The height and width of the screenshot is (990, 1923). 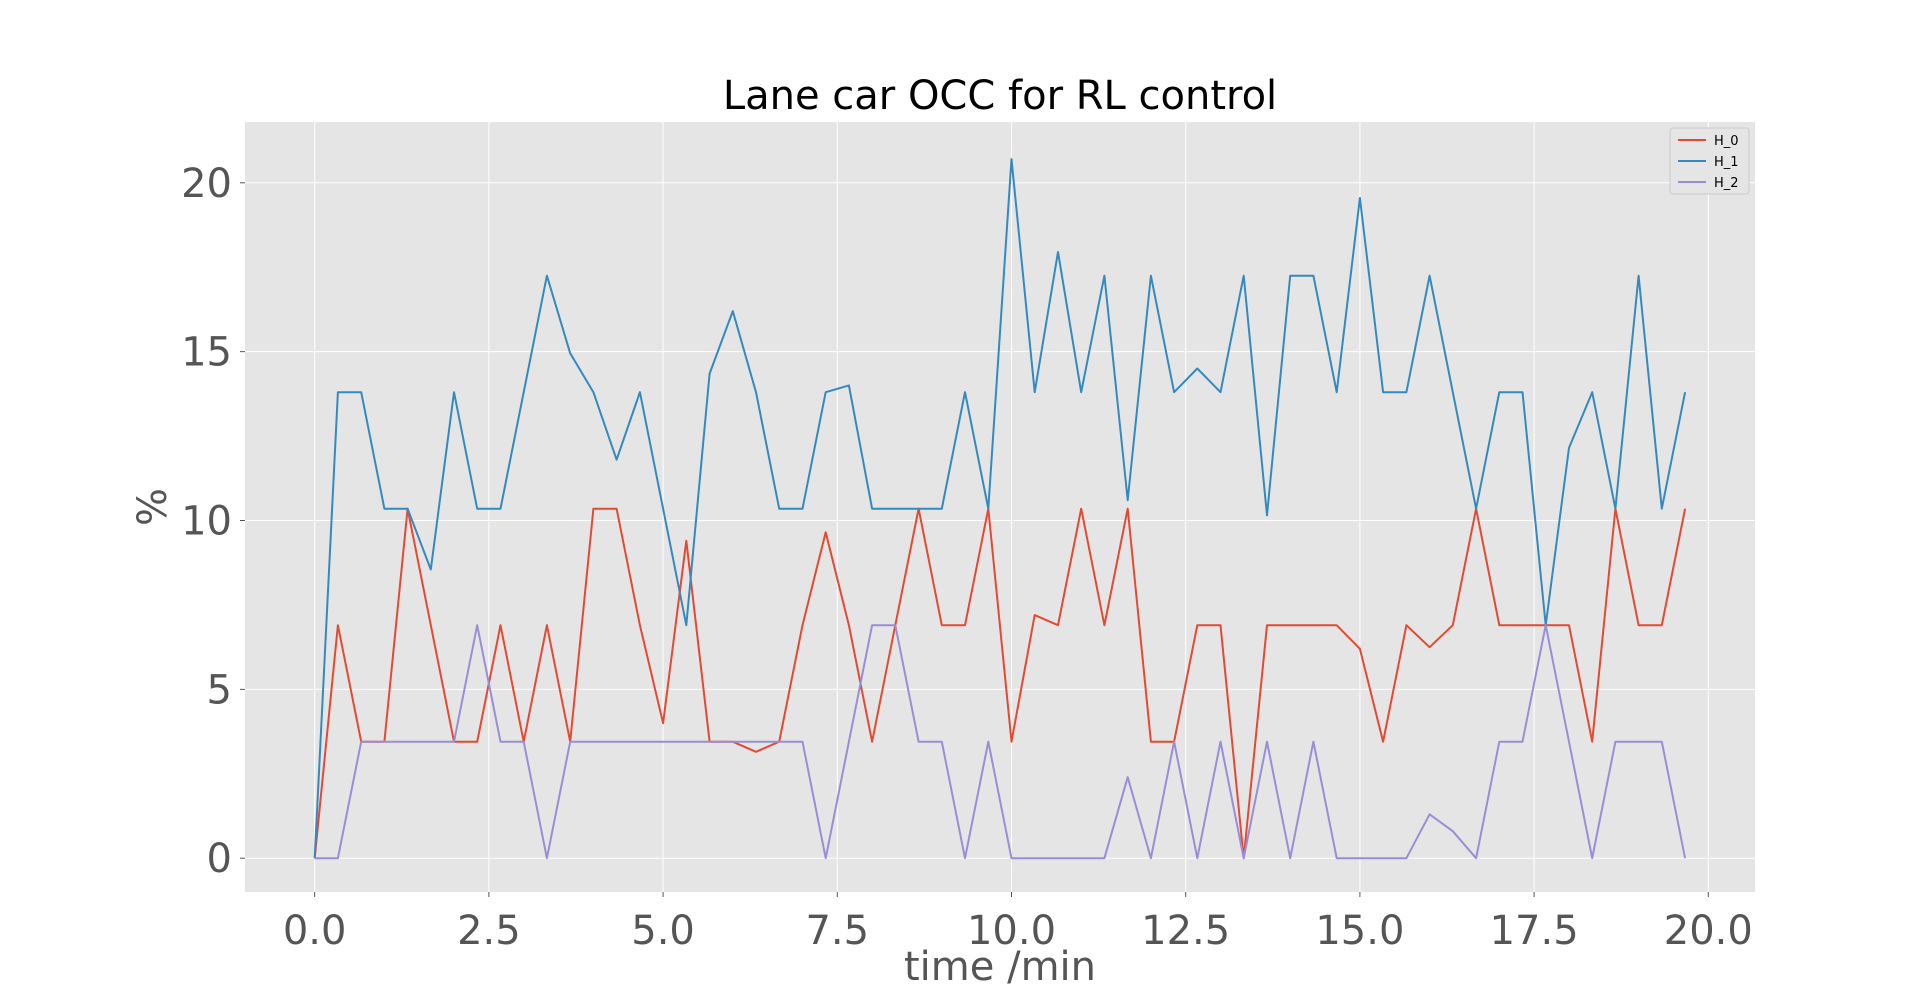 I want to click on y-tick-label: 5, so click(x=219, y=690).